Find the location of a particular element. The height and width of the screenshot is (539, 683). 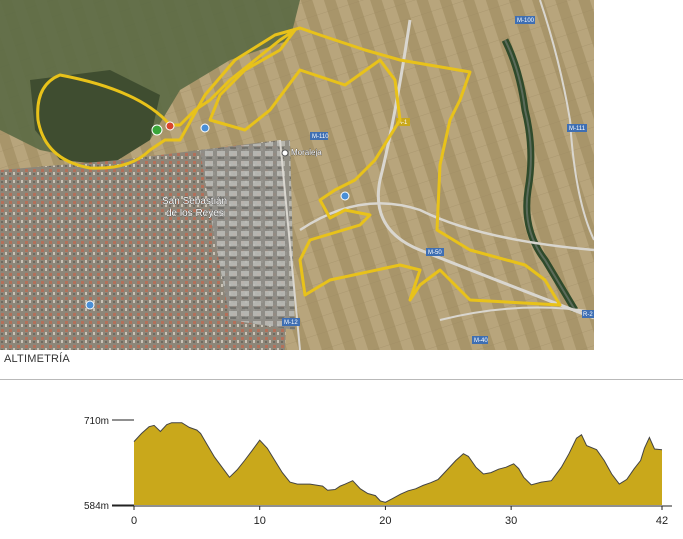

highway-m40 is located at coordinates (446, 227).